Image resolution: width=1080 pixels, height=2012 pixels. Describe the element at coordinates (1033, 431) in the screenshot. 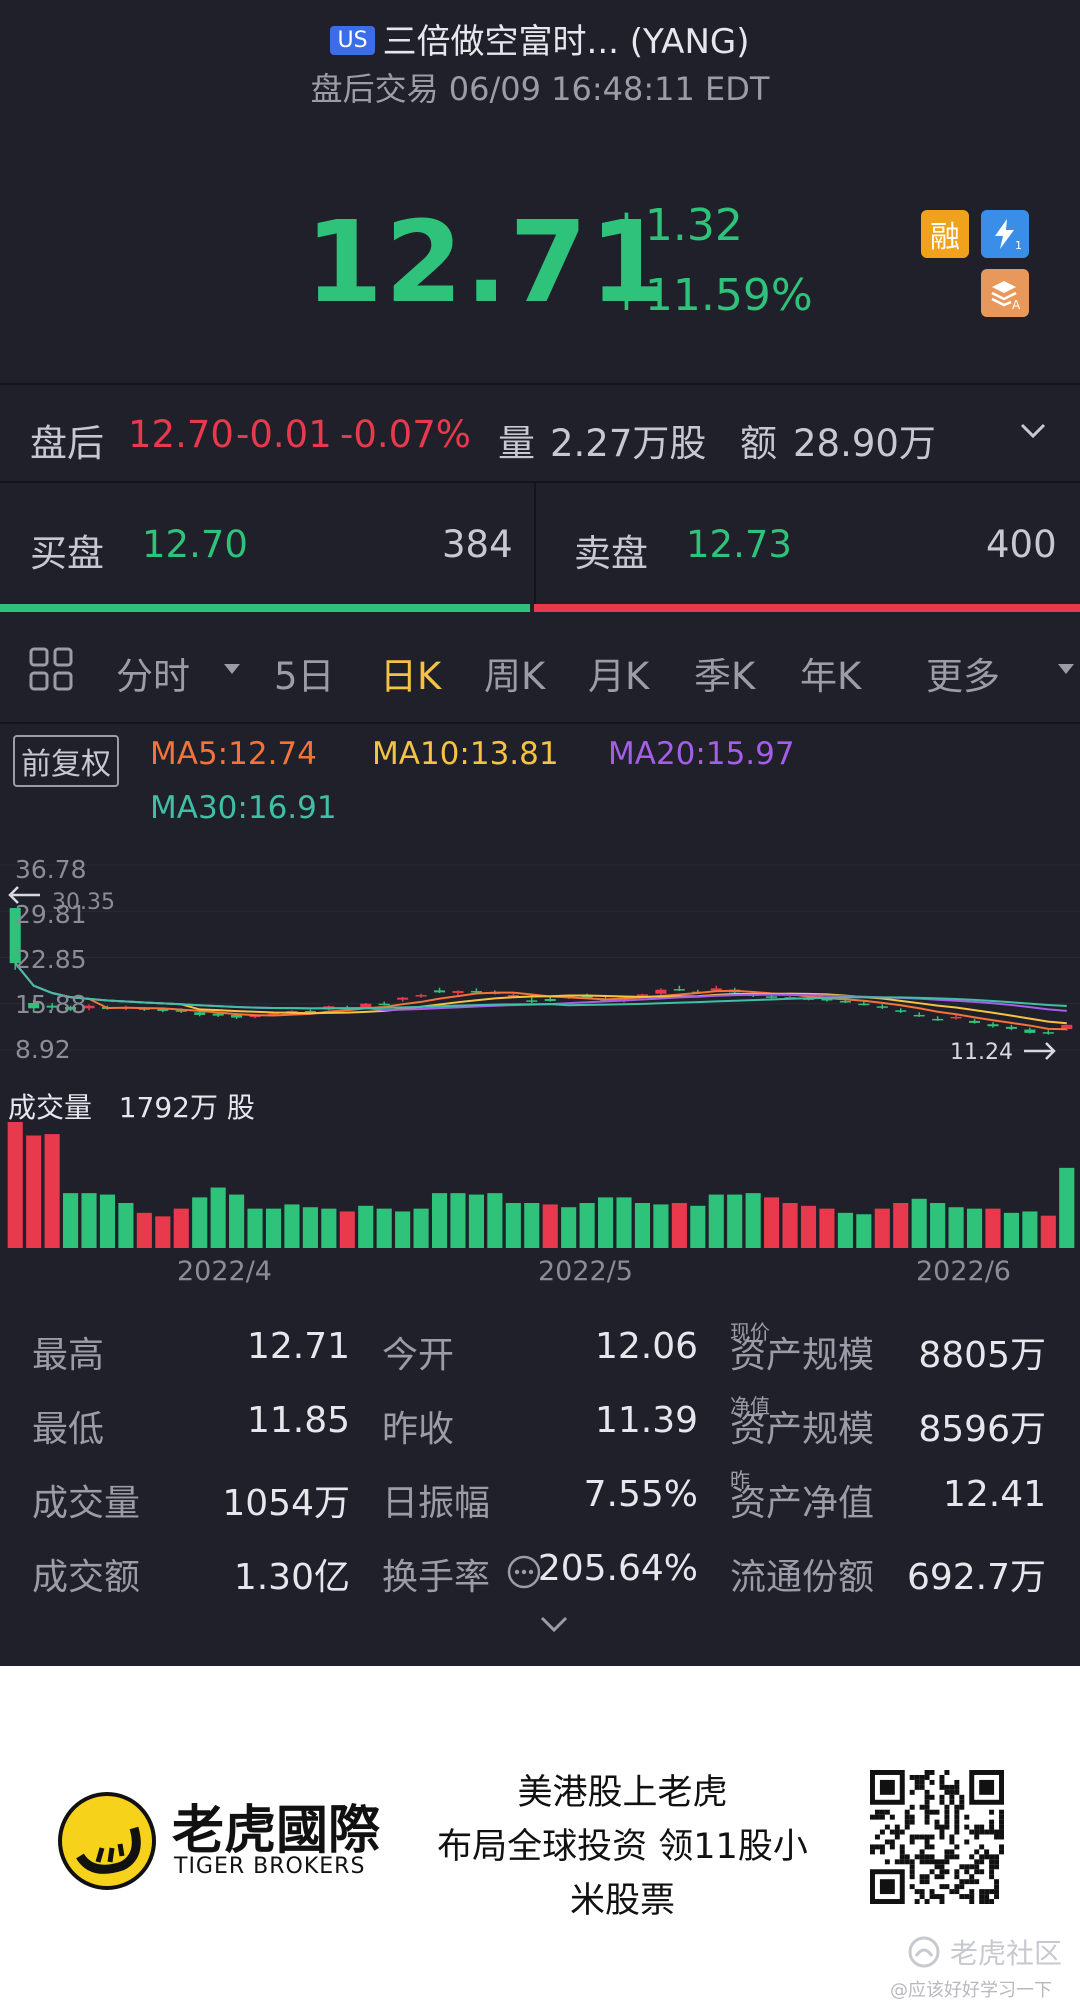

I see `chevron-down-icon` at that location.